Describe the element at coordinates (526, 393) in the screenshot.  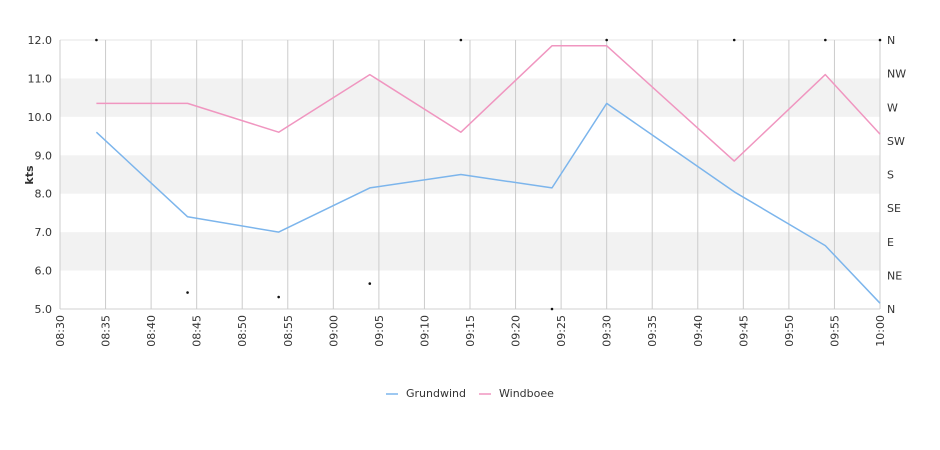
I see `legend-label-windboee: Windboee` at that location.